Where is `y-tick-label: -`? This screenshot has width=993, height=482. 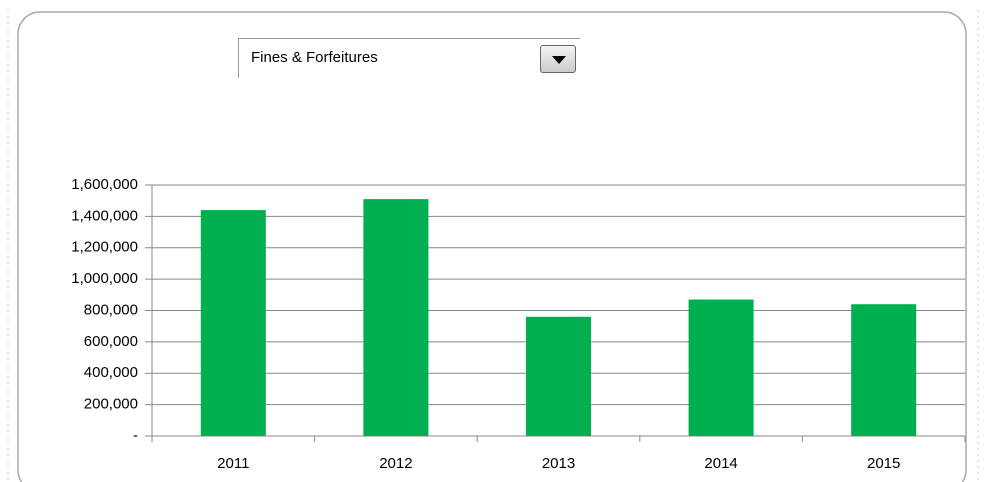
y-tick-label: - is located at coordinates (135, 435).